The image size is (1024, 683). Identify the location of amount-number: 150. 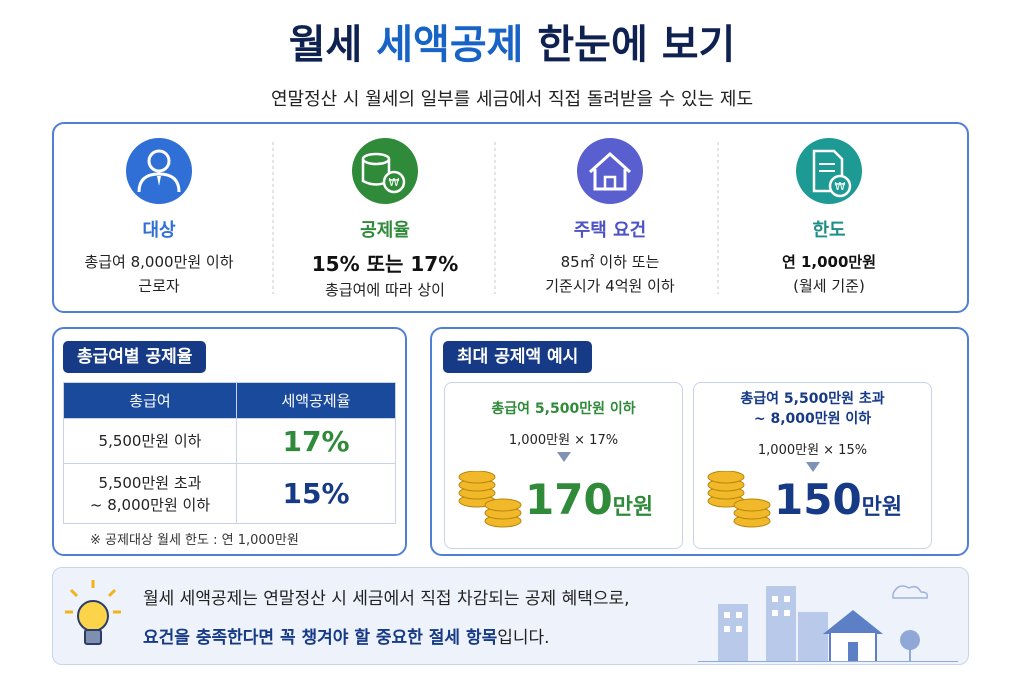
(818, 499).